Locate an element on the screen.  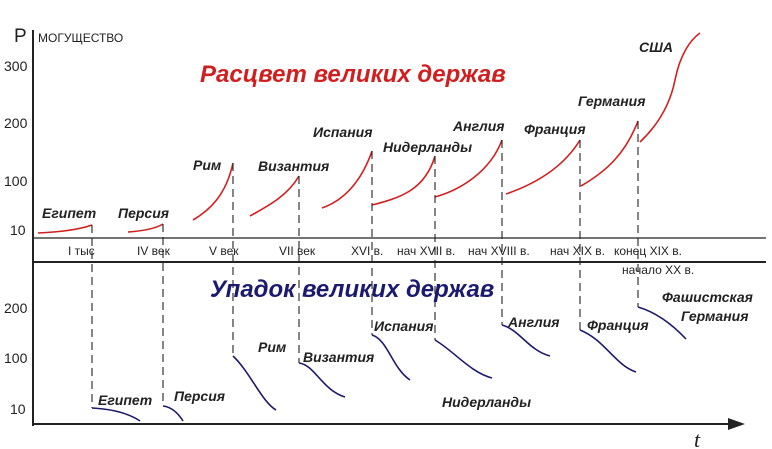
top-ytick-200: 200 is located at coordinates (16, 123).